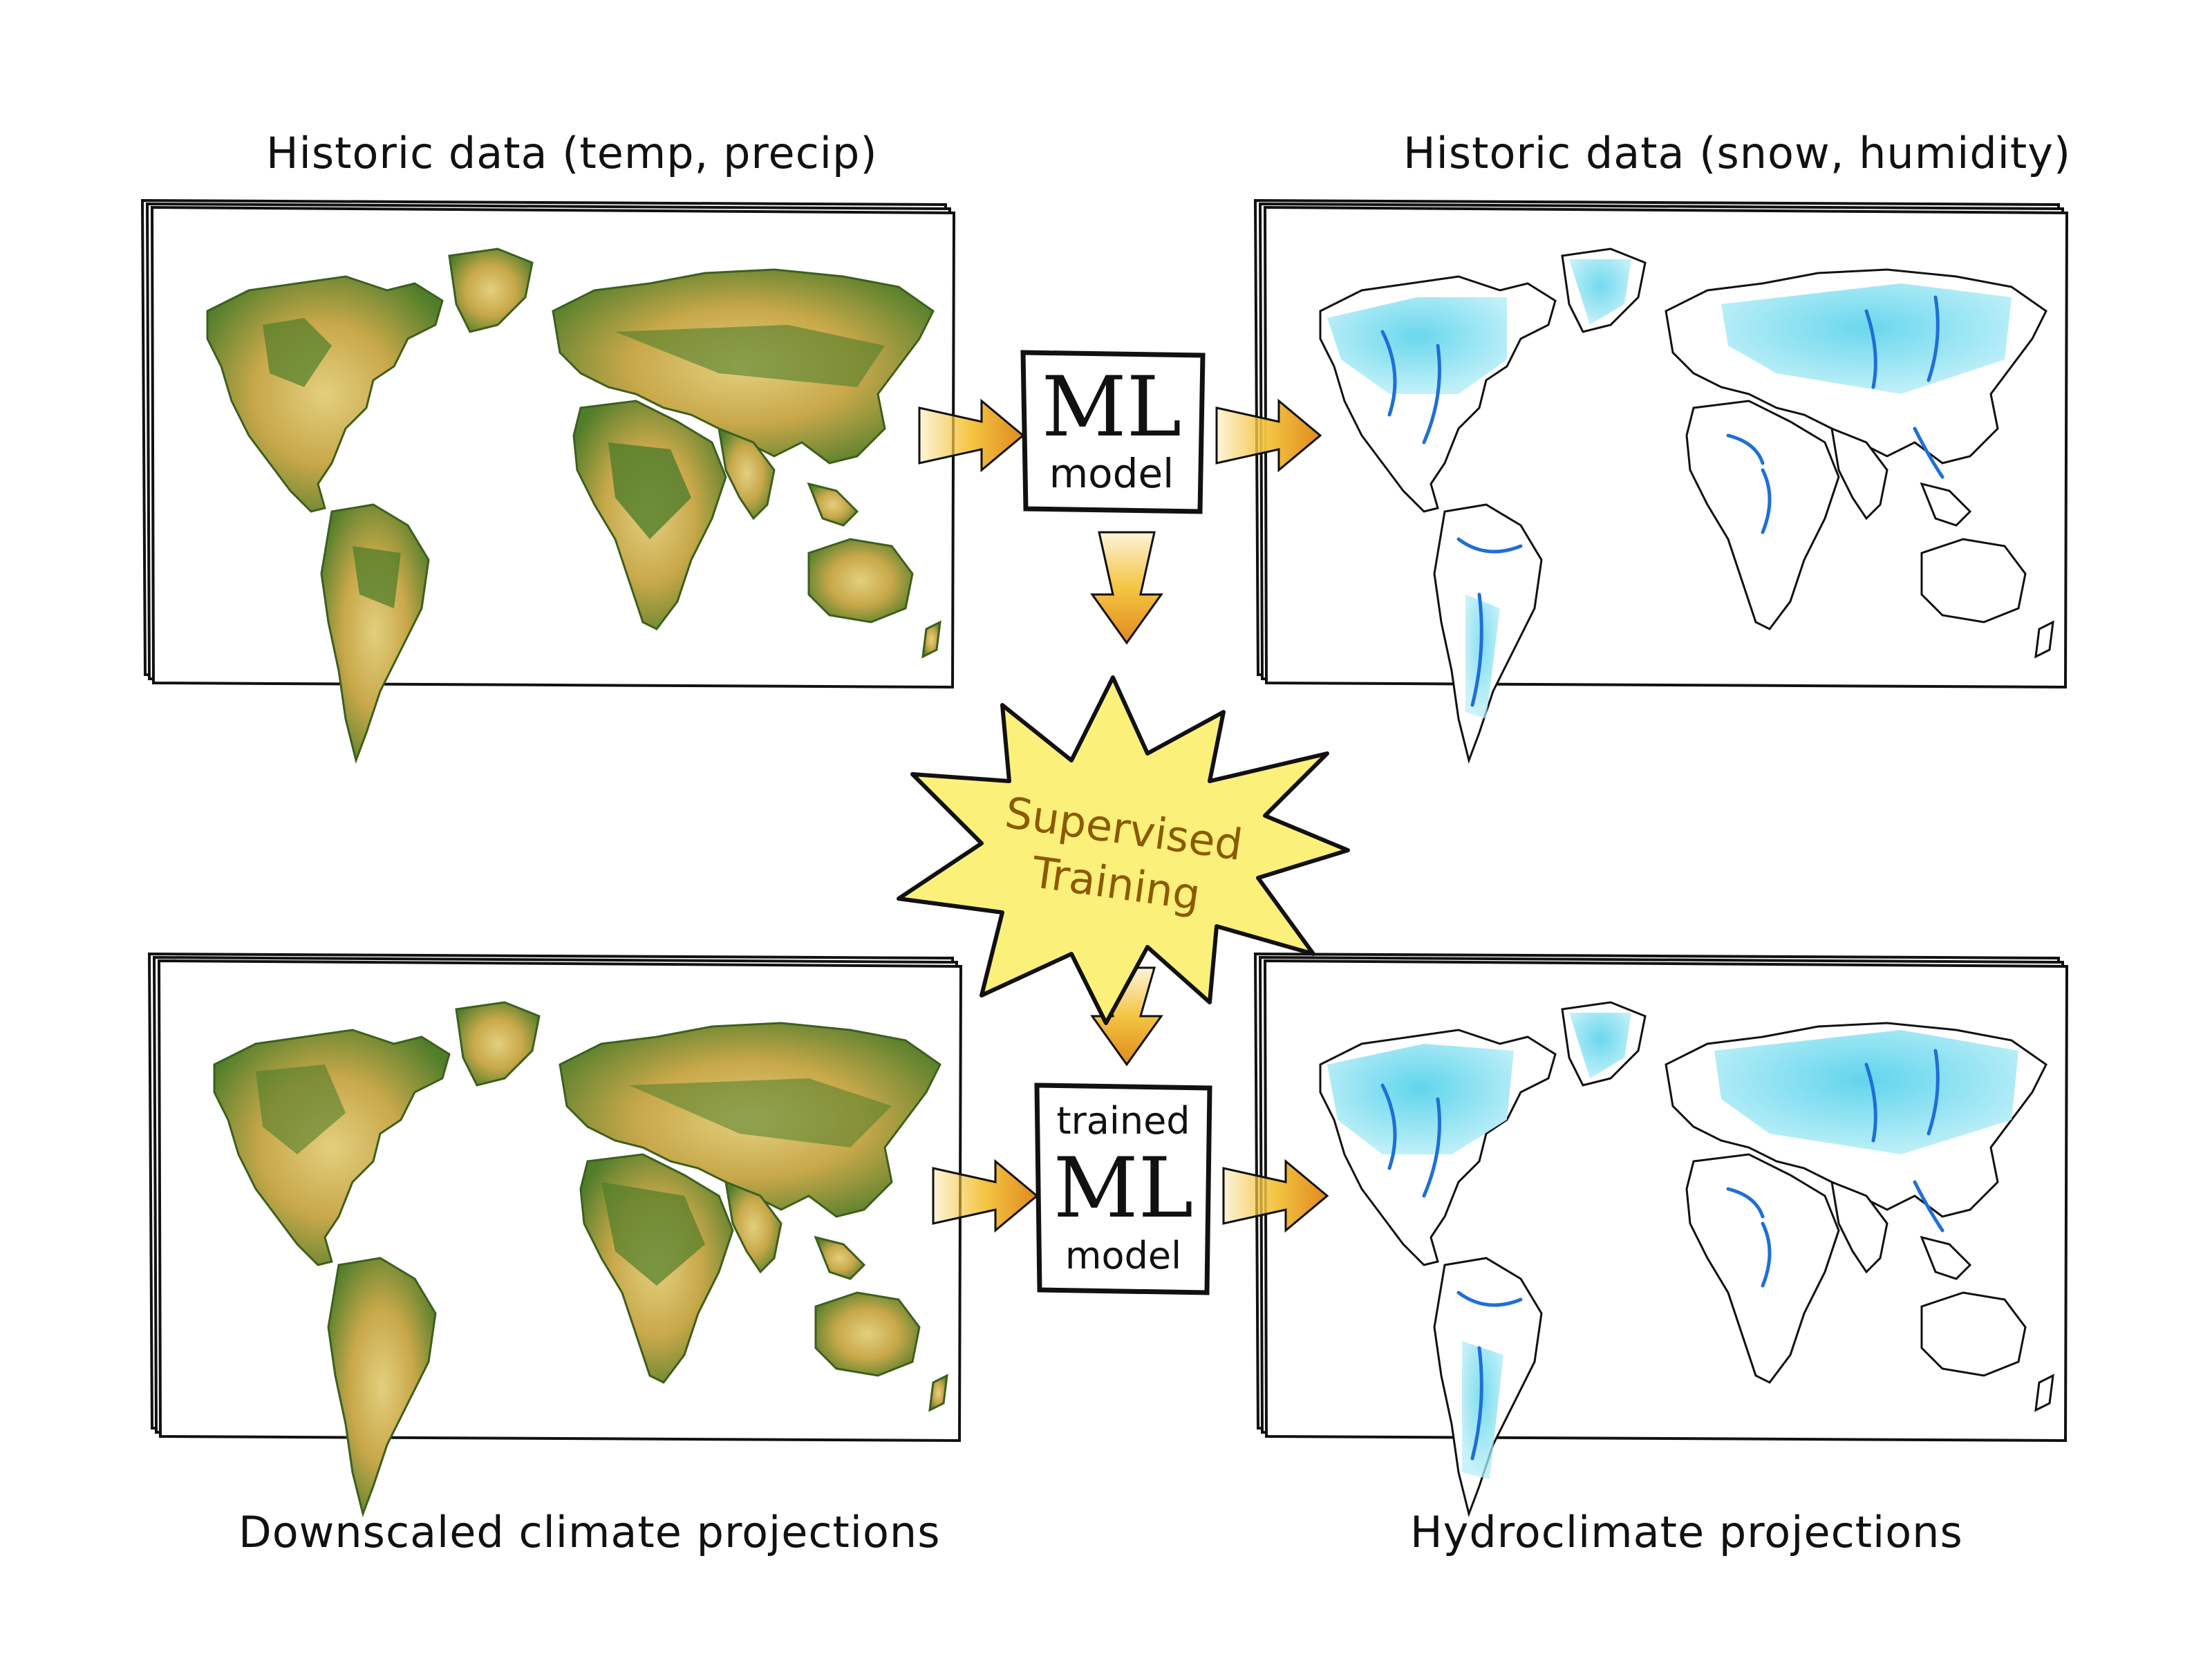 This screenshot has width=2212, height=1659. I want to click on arrow-trained-model-to-hydro, so click(1275, 1196).